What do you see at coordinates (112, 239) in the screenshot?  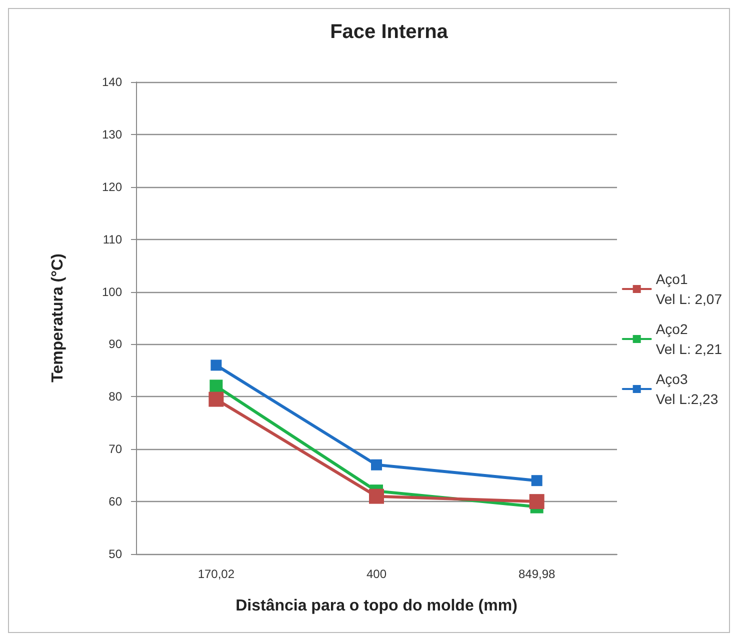 I see `y-tick-label: 110` at bounding box center [112, 239].